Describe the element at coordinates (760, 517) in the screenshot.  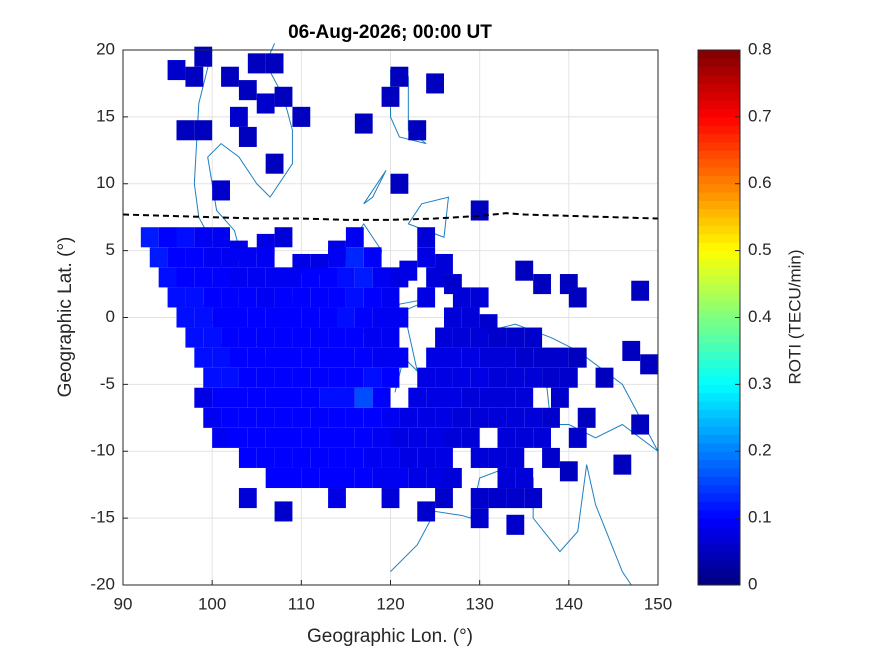
I see `colorbar-tick-label: 0.1` at that location.